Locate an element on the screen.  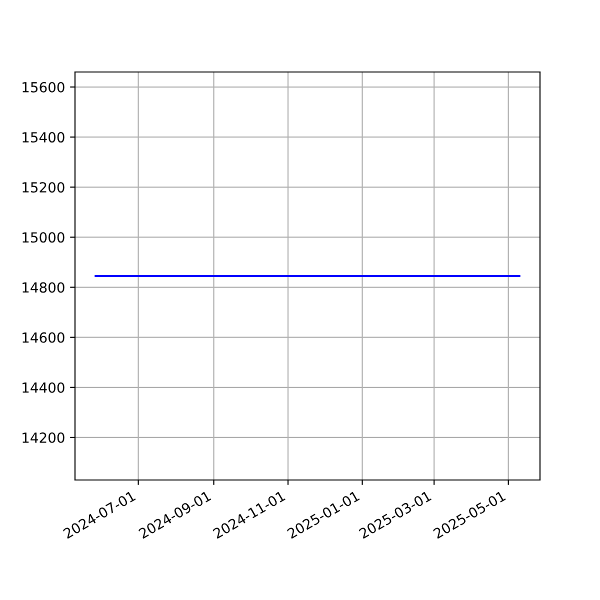
y-tick-label: 15600 is located at coordinates (43, 87).